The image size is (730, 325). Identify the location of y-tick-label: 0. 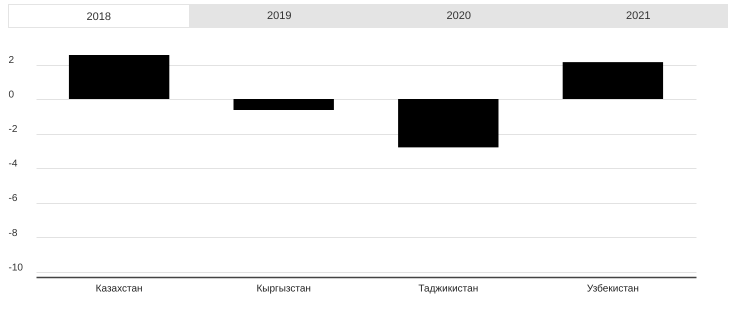
(11, 95).